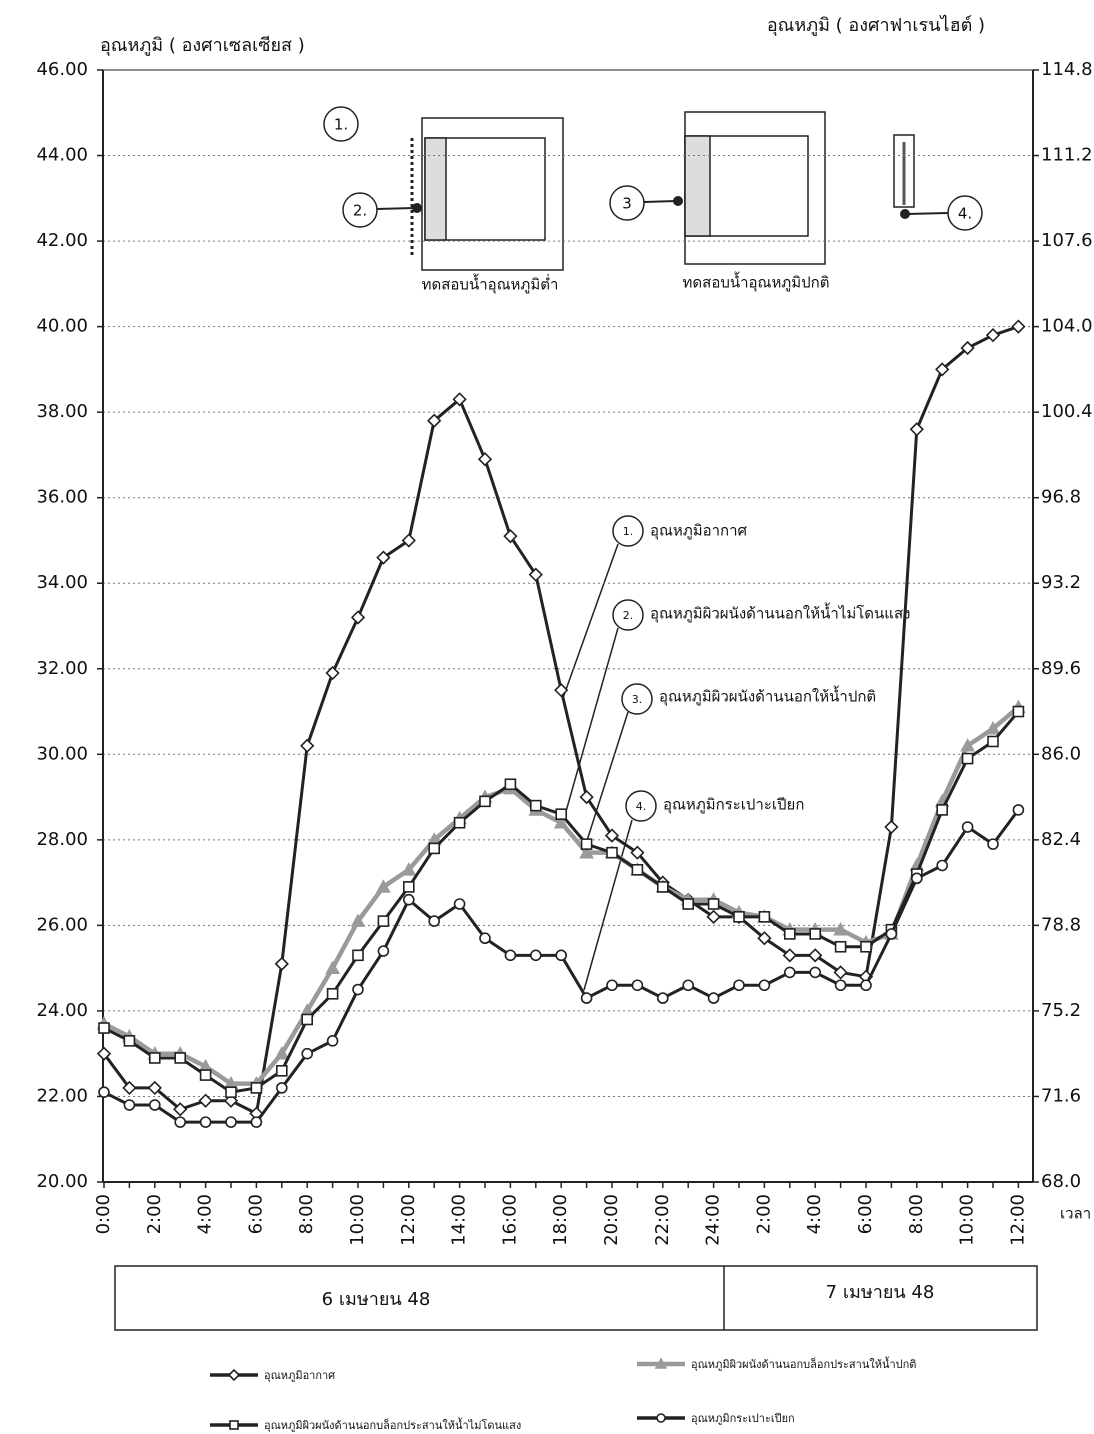 The image size is (1094, 1434). I want to click on y-tick-label: 40.00, so click(62, 326).